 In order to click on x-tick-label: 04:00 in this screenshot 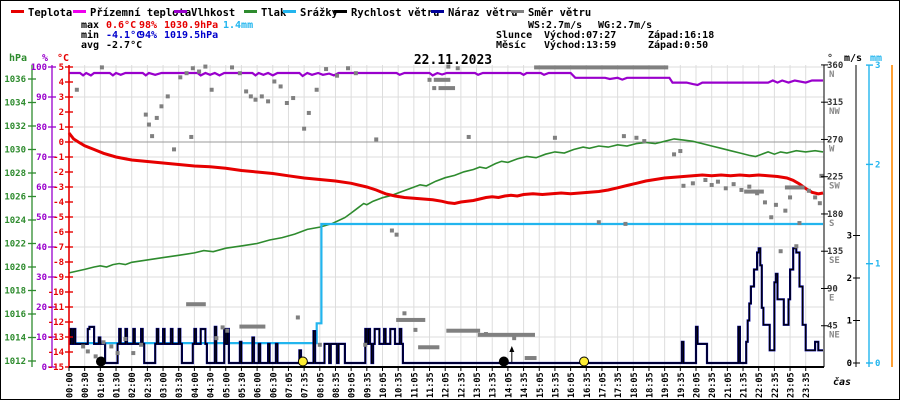, I will do `click(196, 385)`.